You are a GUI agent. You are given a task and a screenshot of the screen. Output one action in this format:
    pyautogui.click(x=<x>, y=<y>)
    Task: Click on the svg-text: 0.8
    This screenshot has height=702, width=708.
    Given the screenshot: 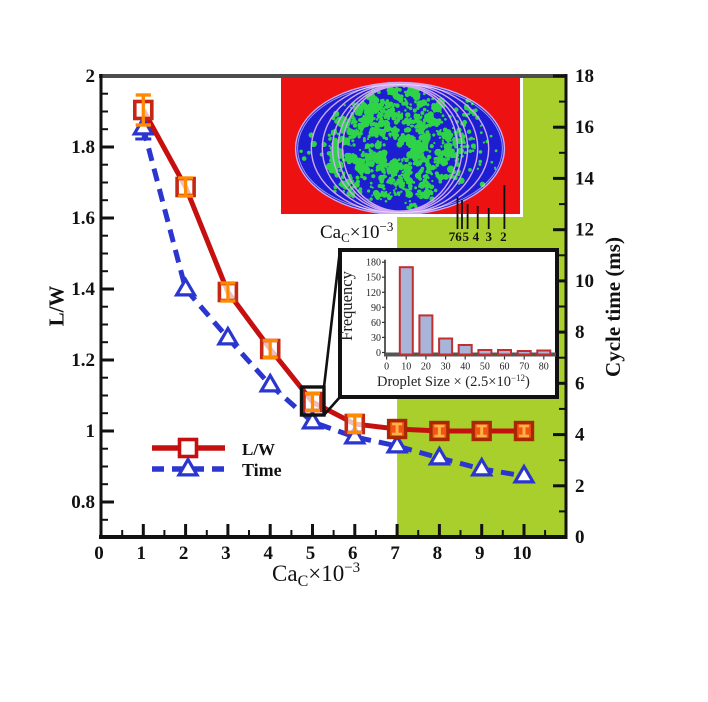 What is the action you would take?
    pyautogui.click(x=83, y=502)
    